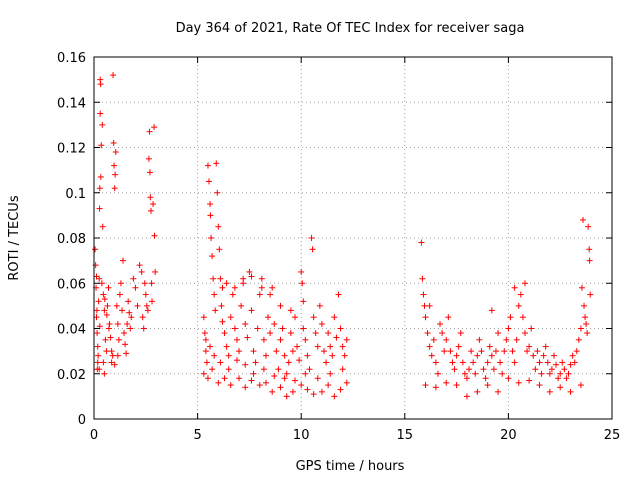 Image resolution: width=640 pixels, height=480 pixels. What do you see at coordinates (71, 375) in the screenshot?
I see `y-tick-label: 0.02` at bounding box center [71, 375].